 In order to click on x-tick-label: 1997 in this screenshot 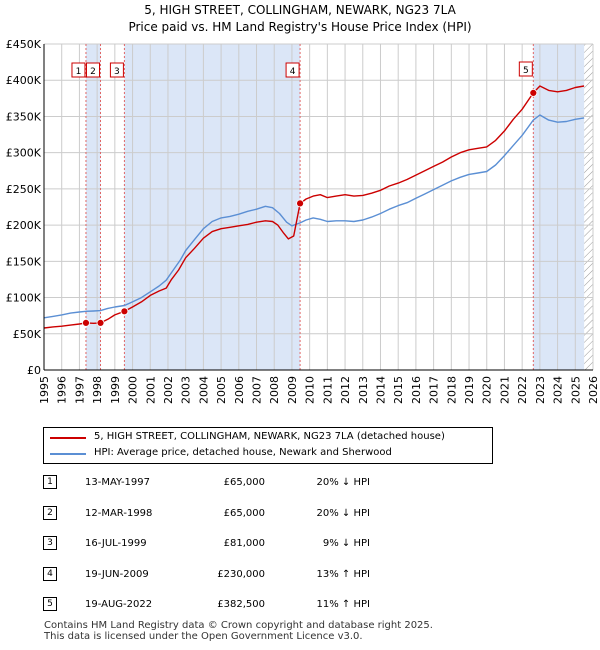, I will do `click(79, 390)`.